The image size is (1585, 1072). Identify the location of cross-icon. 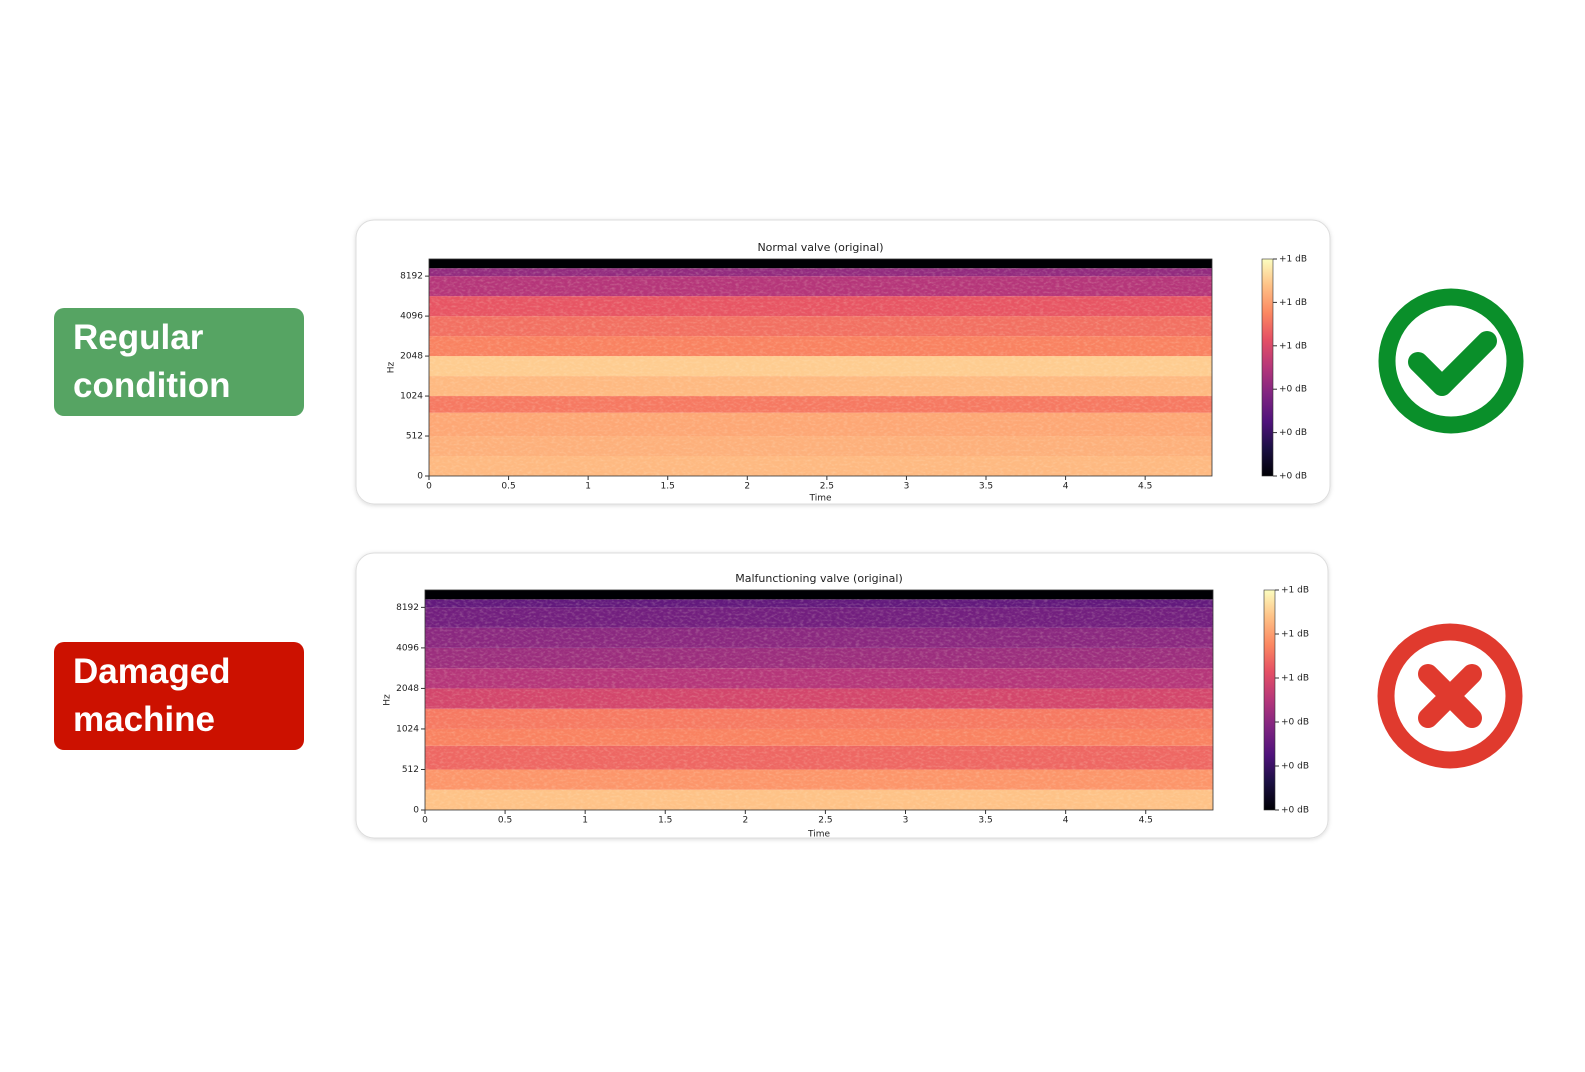
(1450, 696).